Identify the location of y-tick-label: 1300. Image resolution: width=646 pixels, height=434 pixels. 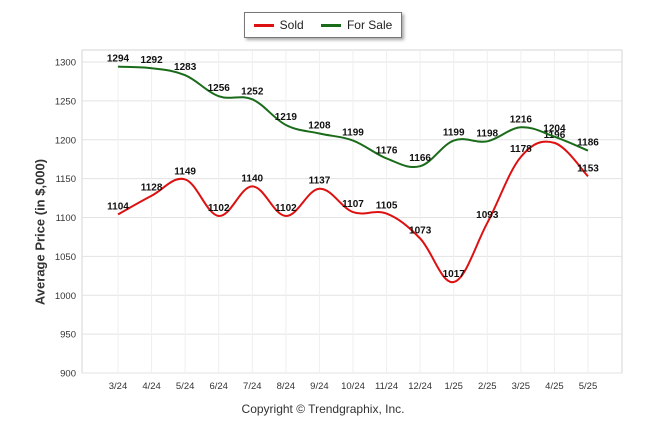
(65, 63).